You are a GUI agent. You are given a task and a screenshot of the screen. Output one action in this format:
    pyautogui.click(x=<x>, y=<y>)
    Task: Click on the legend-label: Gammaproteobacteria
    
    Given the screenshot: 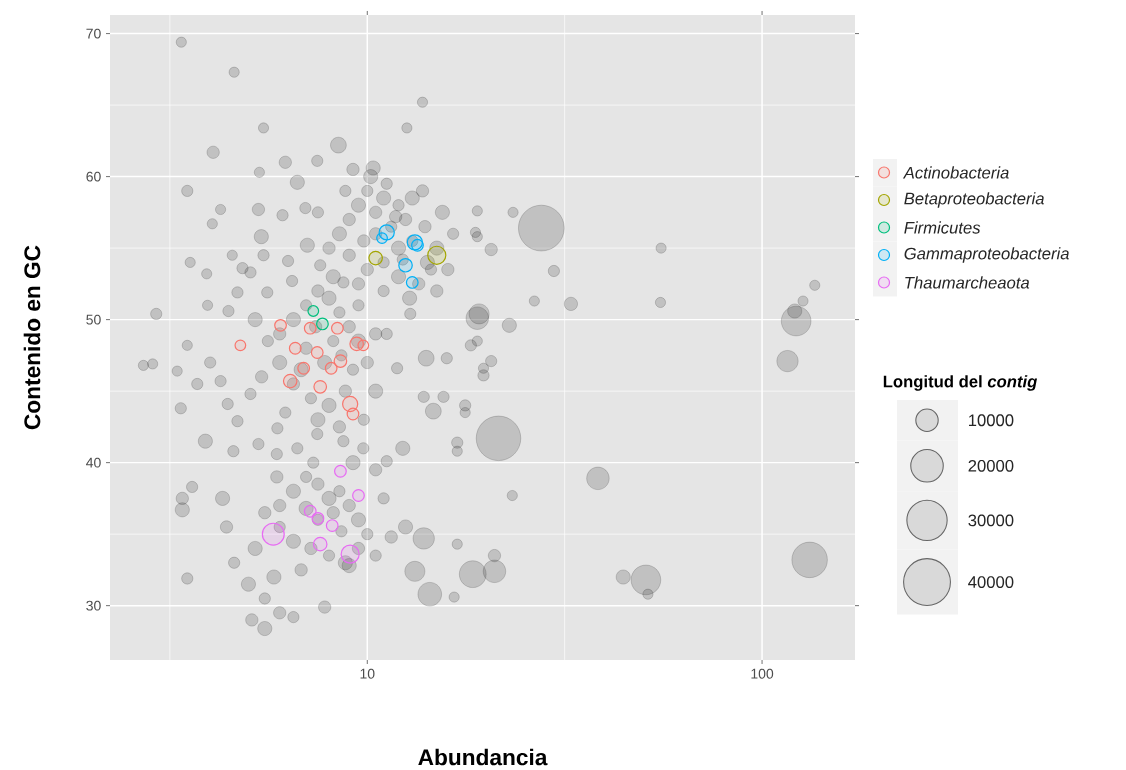 What is the action you would take?
    pyautogui.click(x=986, y=255)
    